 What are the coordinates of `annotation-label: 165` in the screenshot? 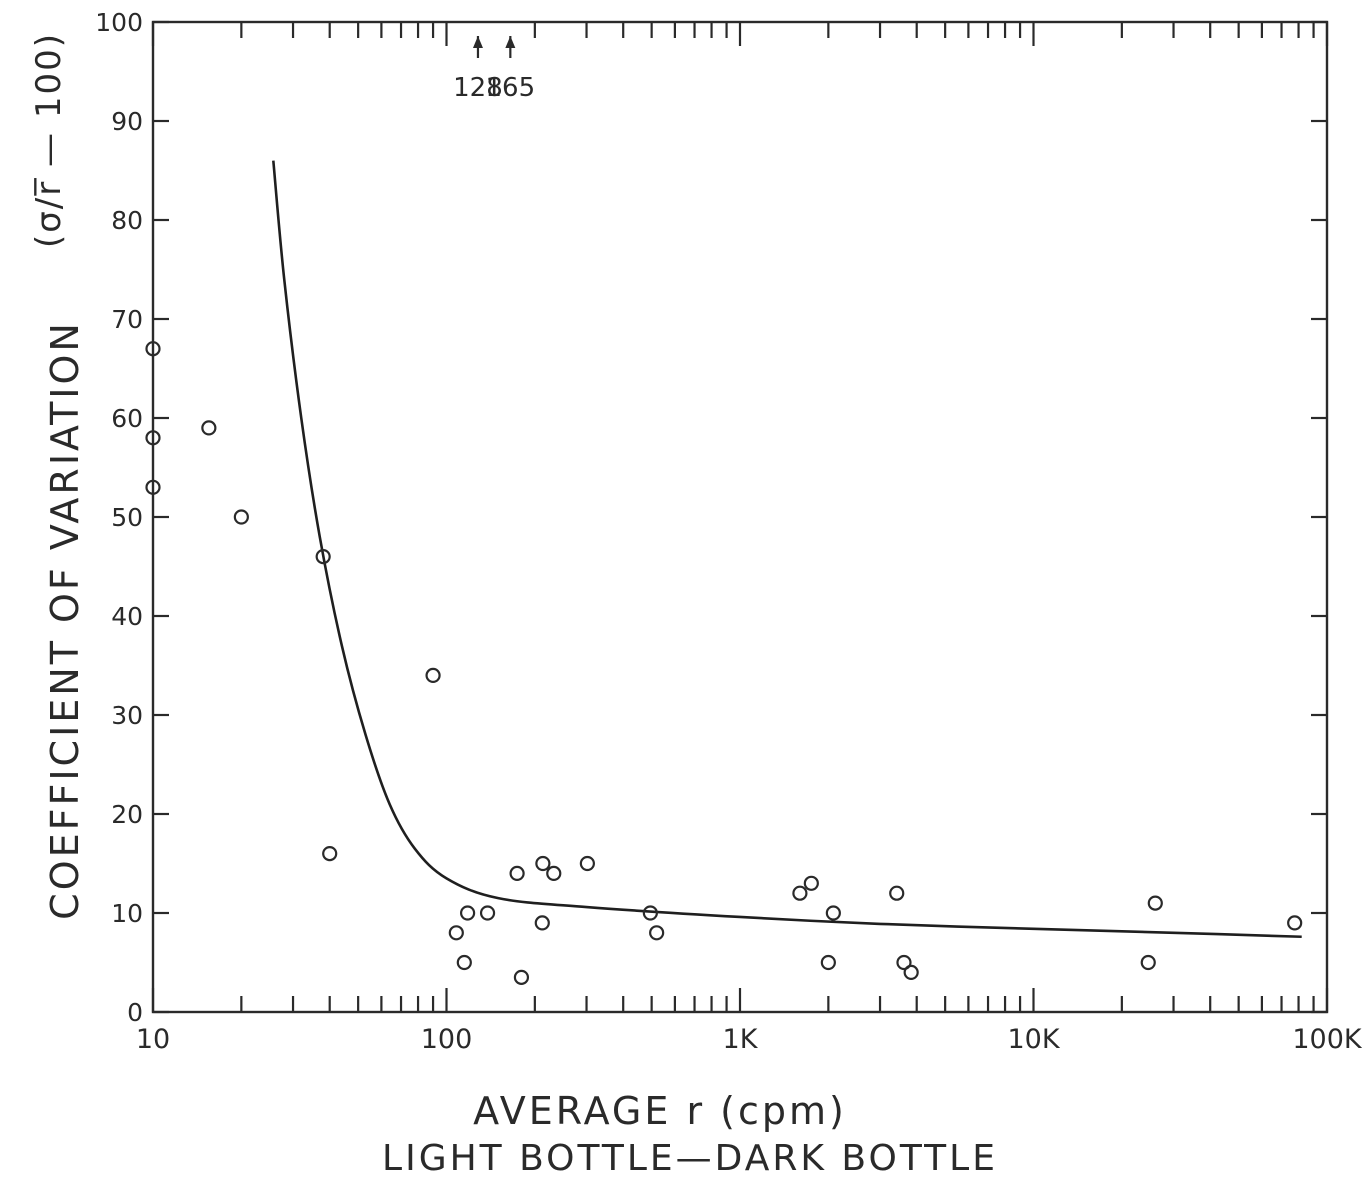 It's located at (511, 88).